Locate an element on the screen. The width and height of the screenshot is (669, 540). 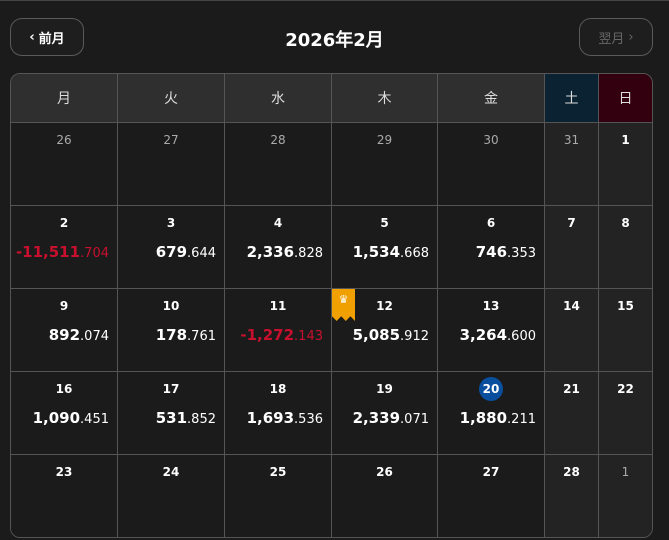
weekday-header: 水 is located at coordinates (278, 98).